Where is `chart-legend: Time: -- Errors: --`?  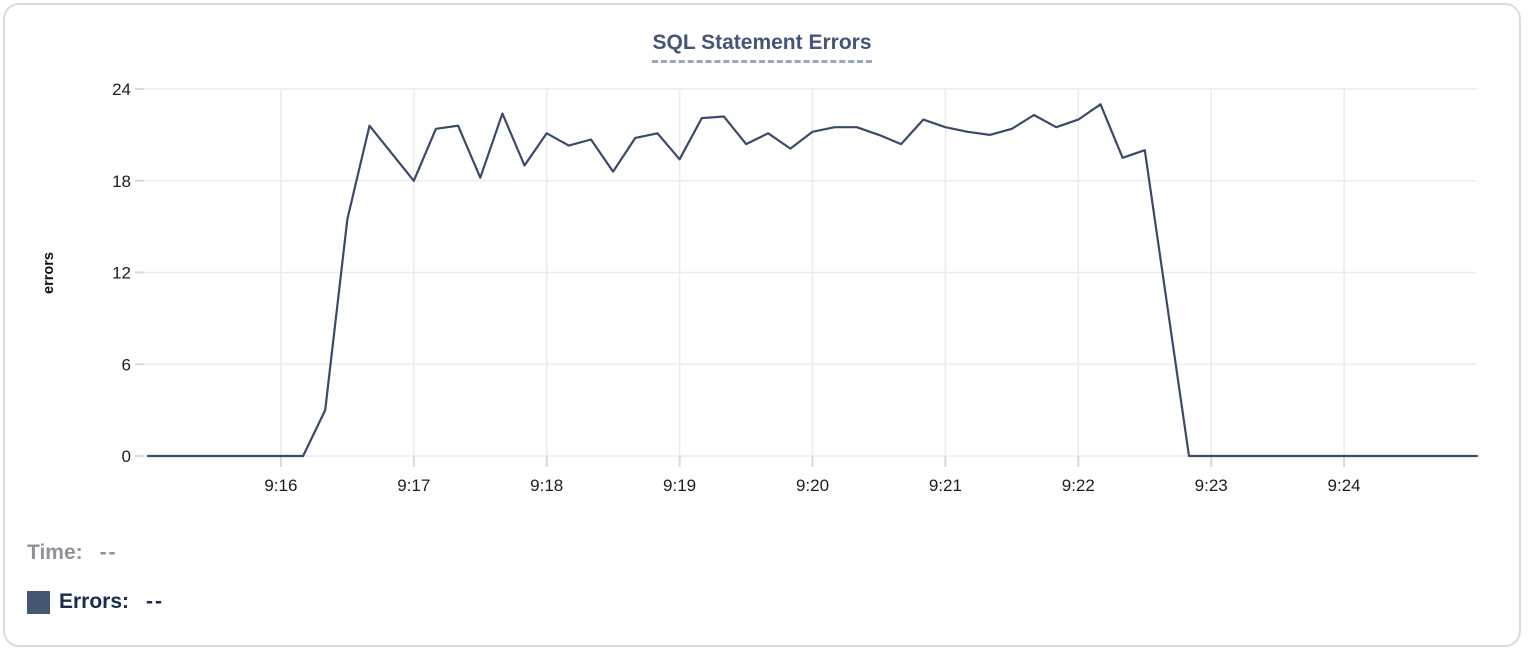
chart-legend: Time: -- Errors: -- is located at coordinates (95, 587).